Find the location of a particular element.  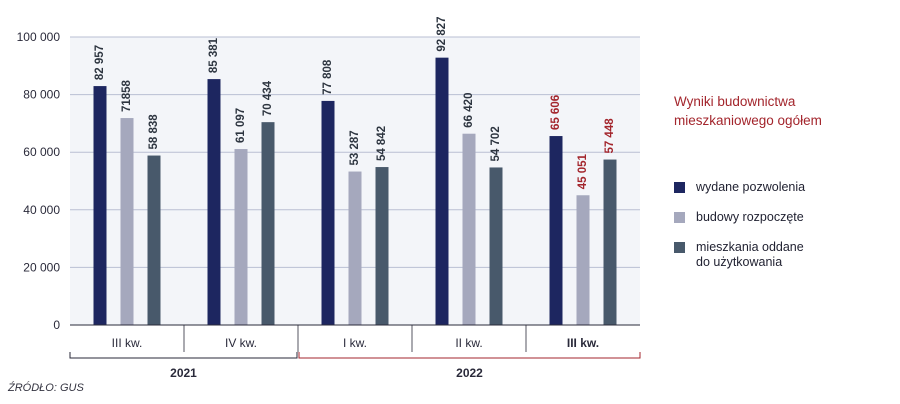

data-label: 61 097 is located at coordinates (241, 125).